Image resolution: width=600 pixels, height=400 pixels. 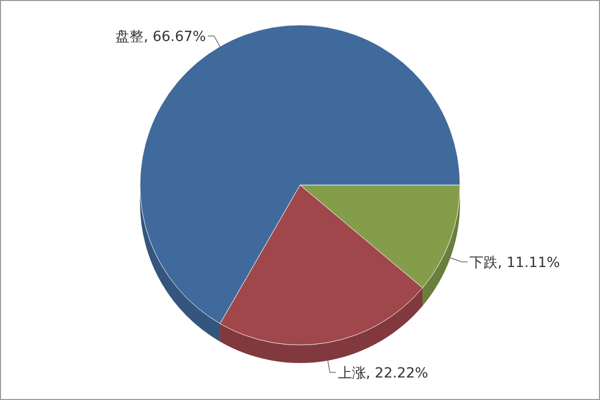 I want to click on slice-label: 上涨, so click(x=352, y=373).